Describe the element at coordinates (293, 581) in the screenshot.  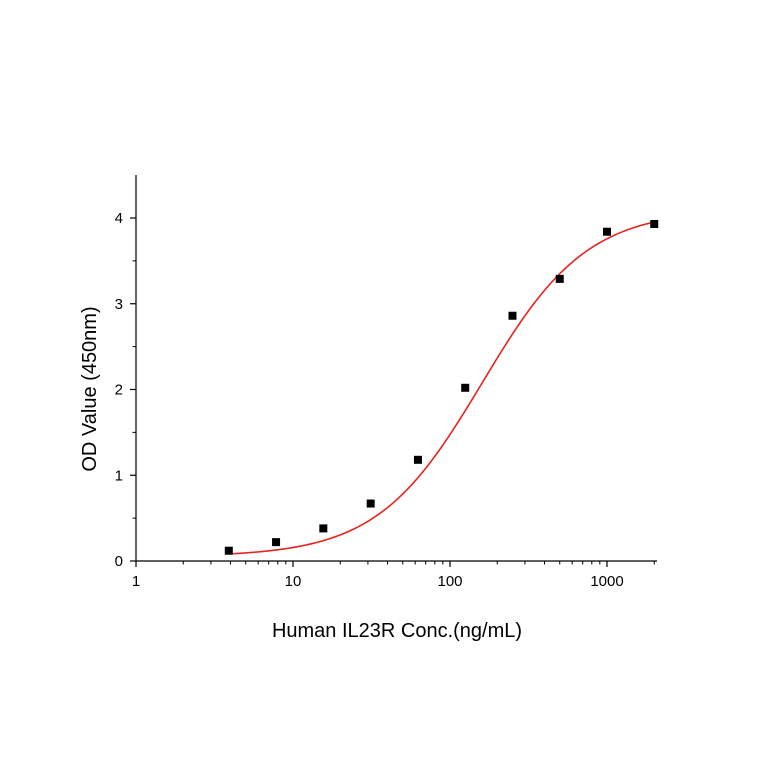
I see `x-tick-label: 10` at that location.